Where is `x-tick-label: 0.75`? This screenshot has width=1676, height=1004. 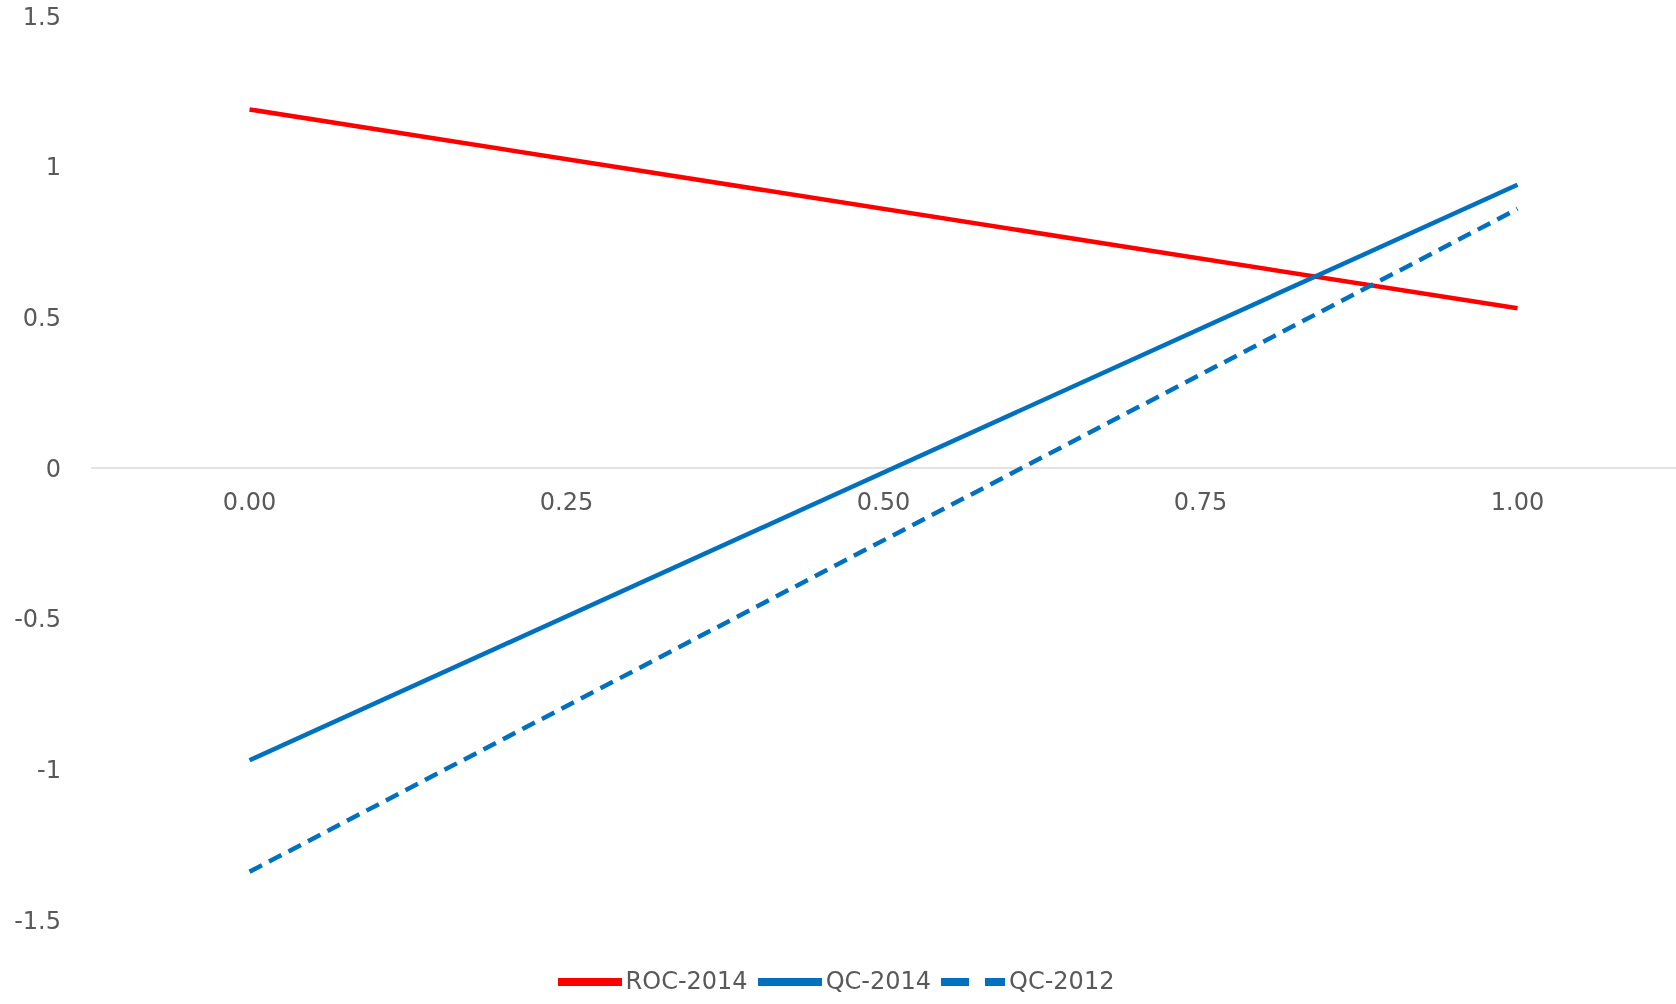
x-tick-label: 0.75 is located at coordinates (1200, 502).